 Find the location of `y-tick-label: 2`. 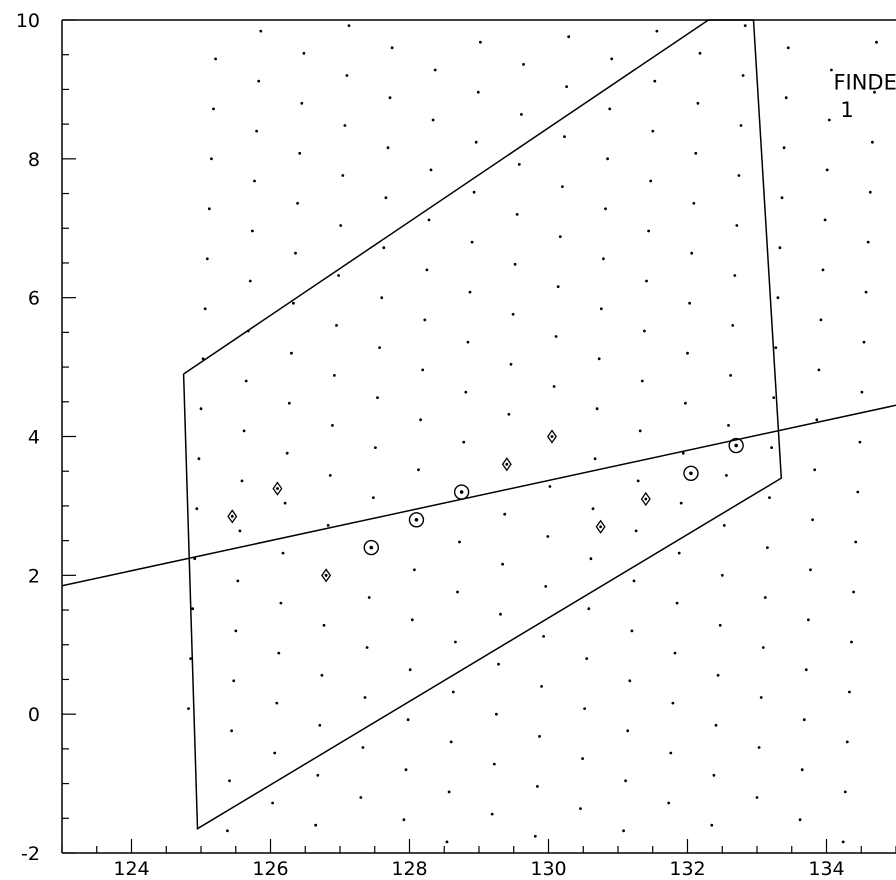

y-tick-label: 2 is located at coordinates (34, 576).